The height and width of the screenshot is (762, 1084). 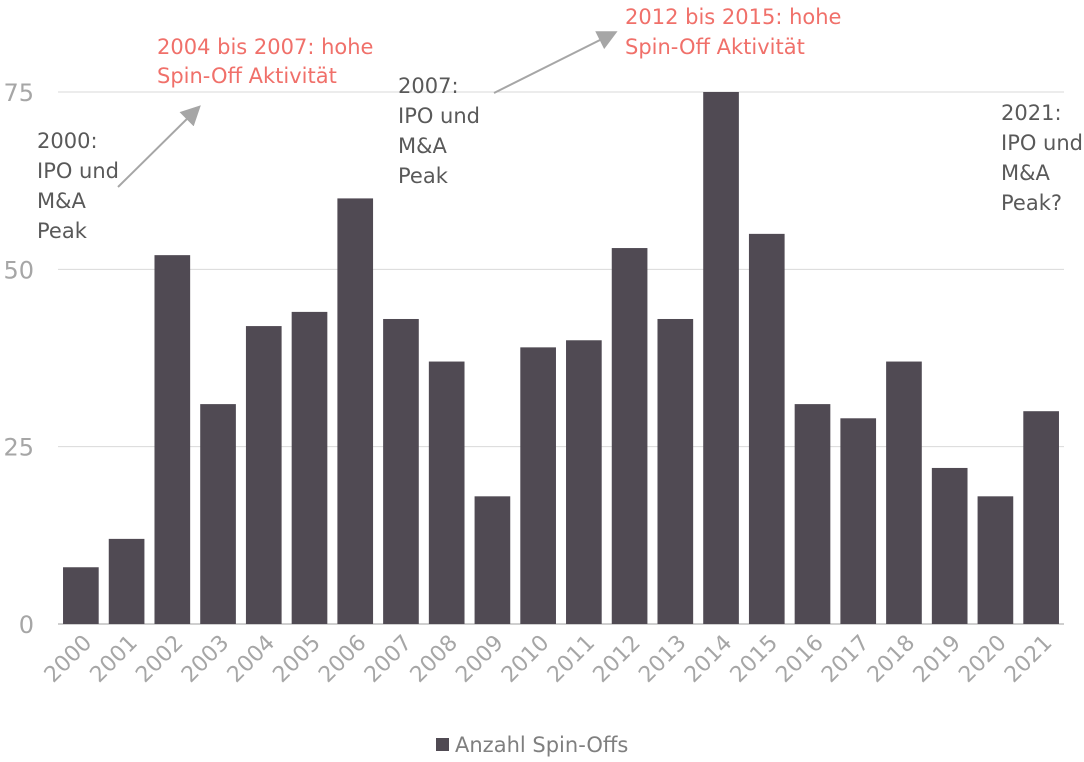 What do you see at coordinates (982, 659) in the screenshot?
I see `x-tick-label: 2020` at bounding box center [982, 659].